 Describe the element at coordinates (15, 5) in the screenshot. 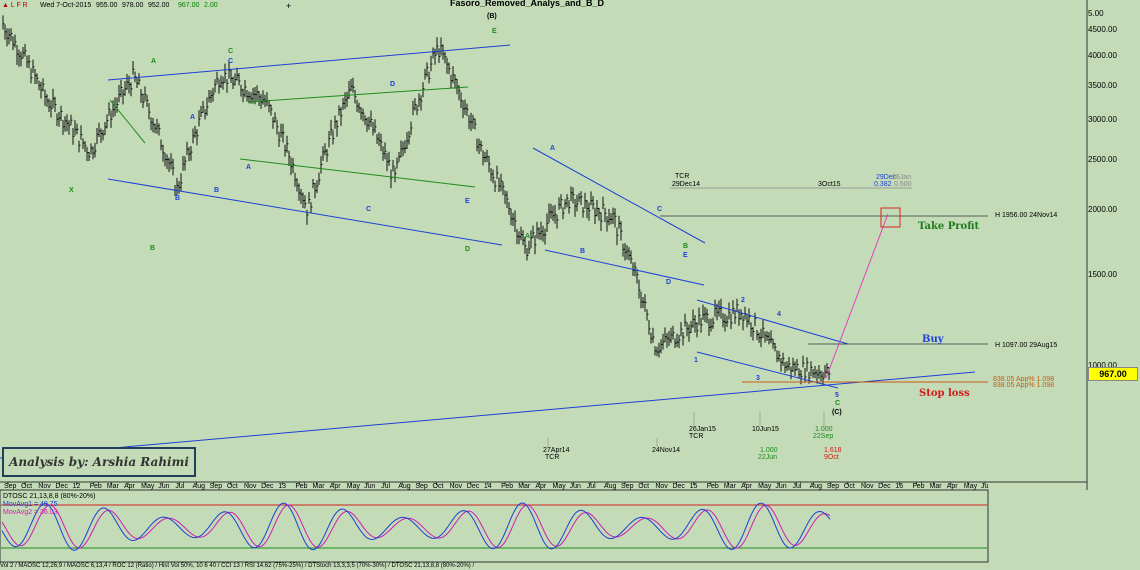

I see `symbol-tags: ▲ L F R` at that location.